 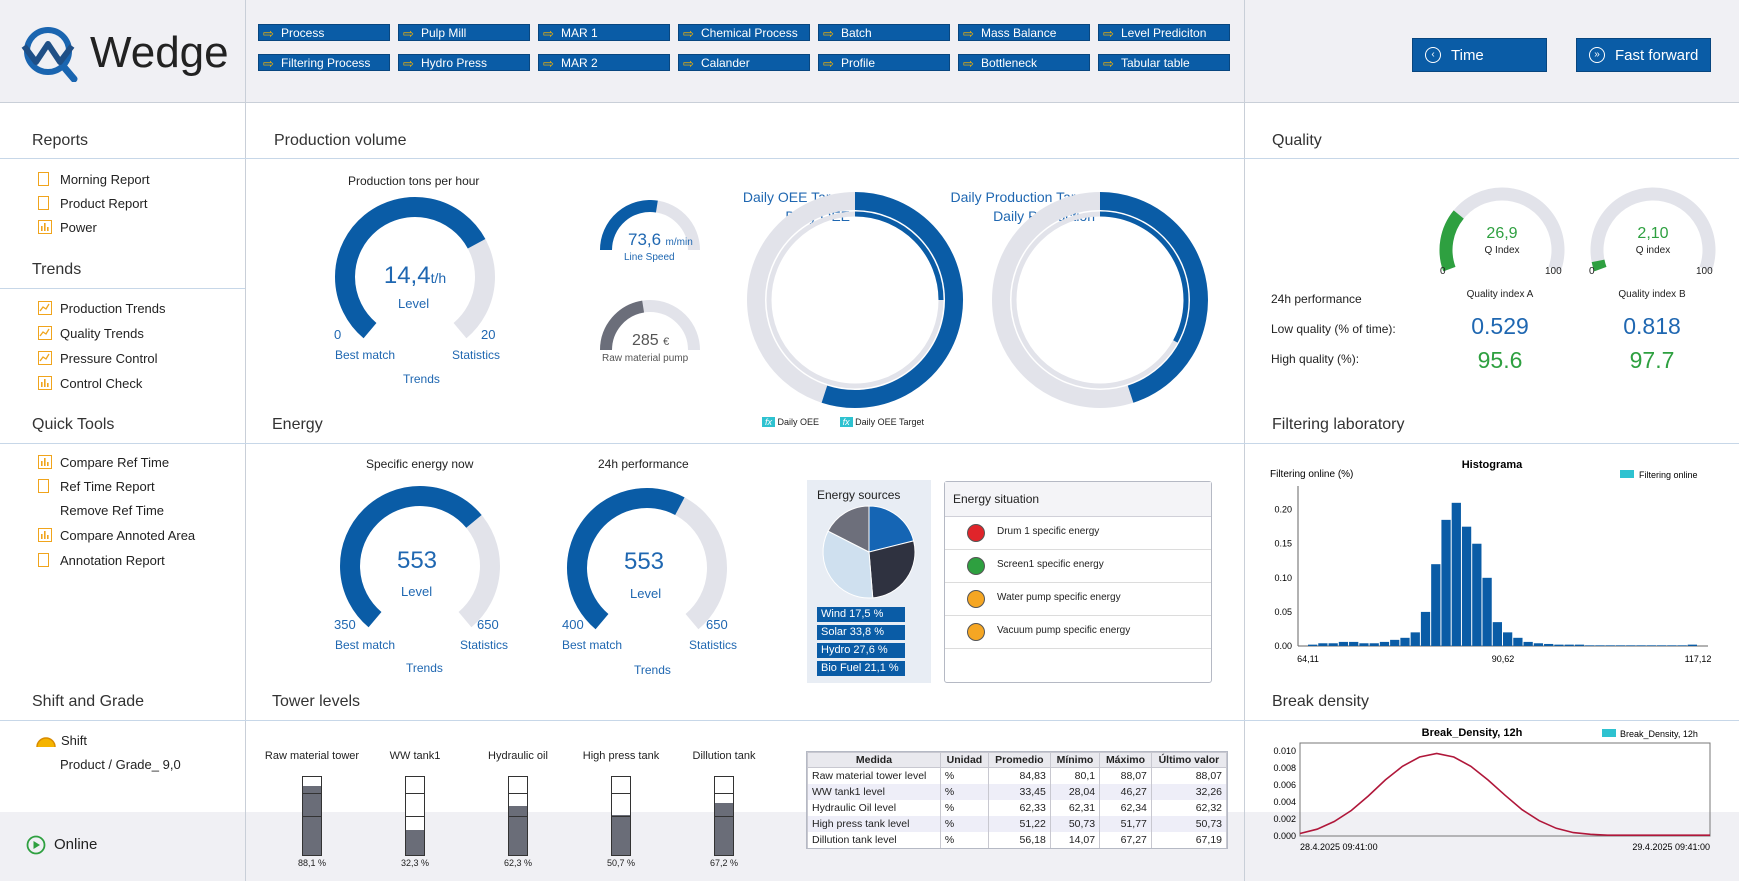 I want to click on energy-pie, so click(x=869, y=552).